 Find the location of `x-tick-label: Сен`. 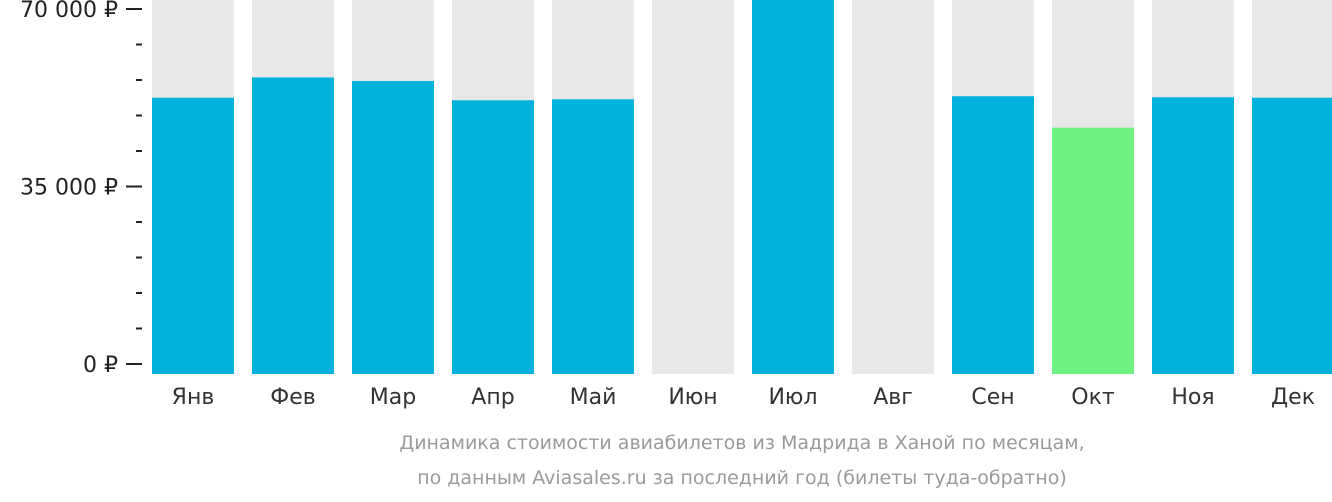

x-tick-label: Сен is located at coordinates (992, 397).